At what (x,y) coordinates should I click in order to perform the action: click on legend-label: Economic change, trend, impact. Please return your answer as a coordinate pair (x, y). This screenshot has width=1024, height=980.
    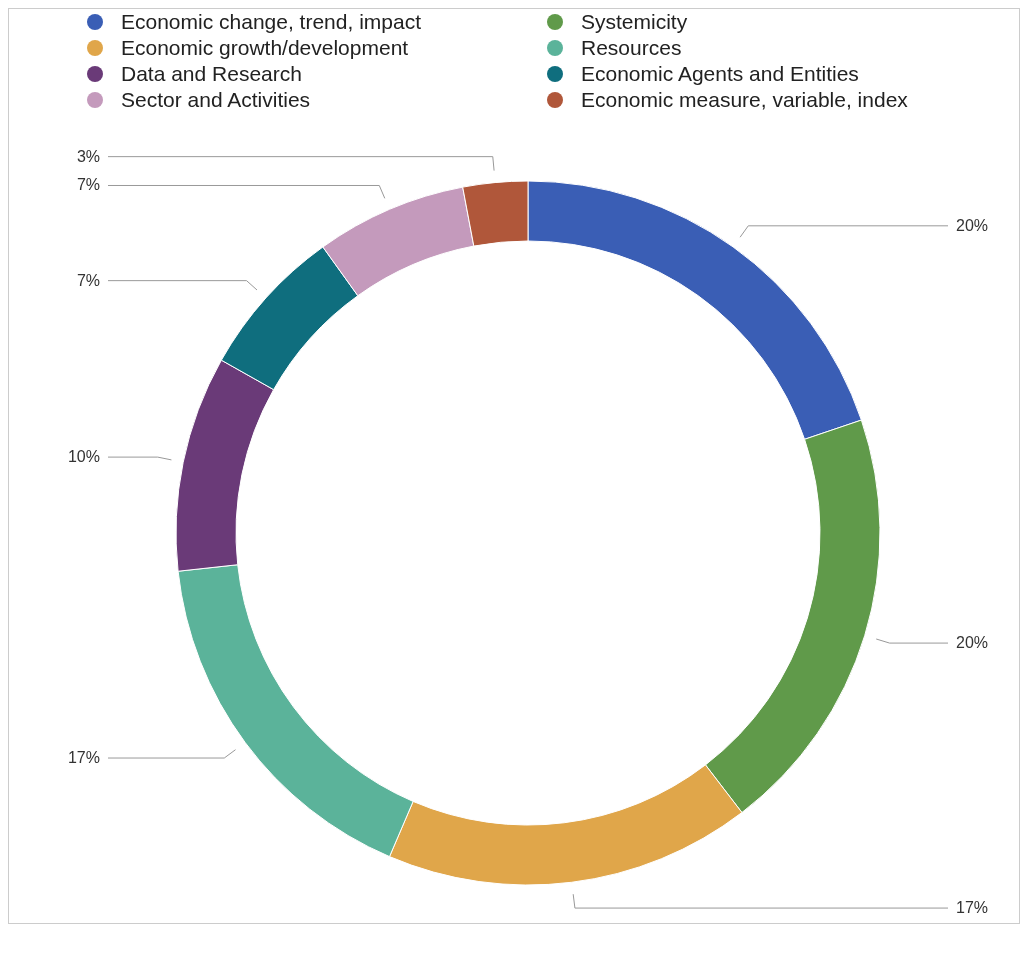
    Looking at the image, I should click on (271, 22).